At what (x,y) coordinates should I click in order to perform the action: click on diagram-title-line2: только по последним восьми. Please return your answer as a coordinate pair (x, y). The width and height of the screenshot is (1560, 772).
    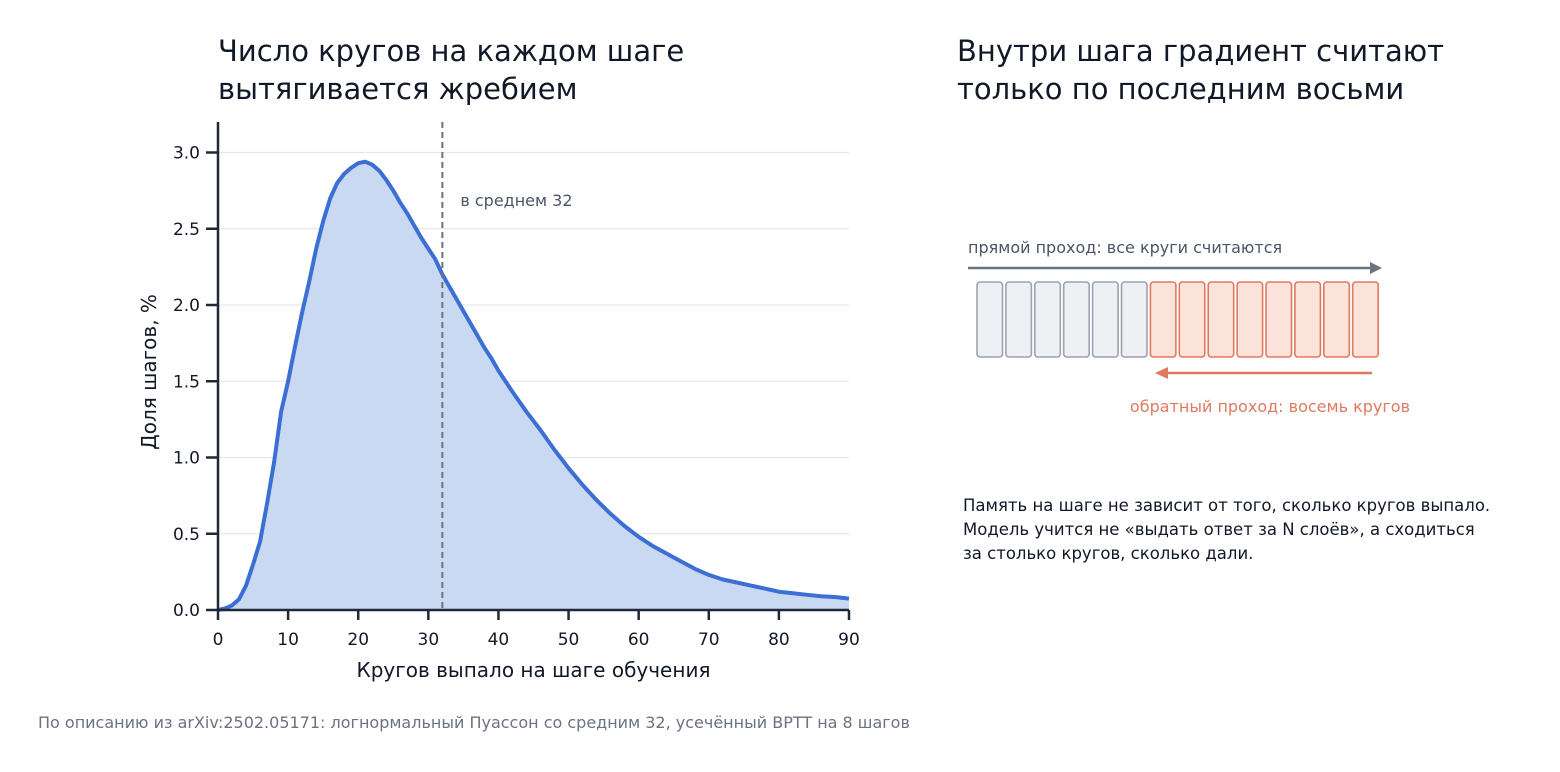
    Looking at the image, I should click on (1181, 89).